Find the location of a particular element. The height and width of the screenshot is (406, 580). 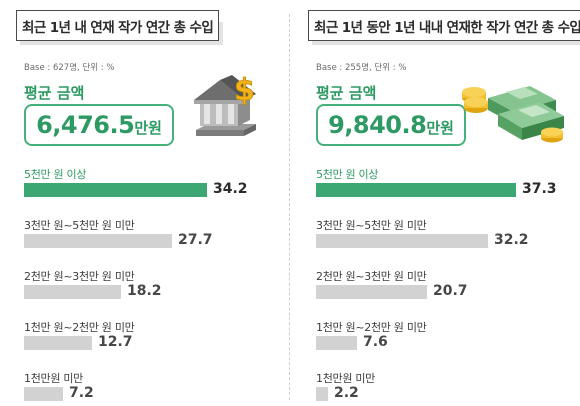

chart-title: 최근 1년 동안 1년 내내 연재한 작가 연간 총 수입 is located at coordinates (447, 28).